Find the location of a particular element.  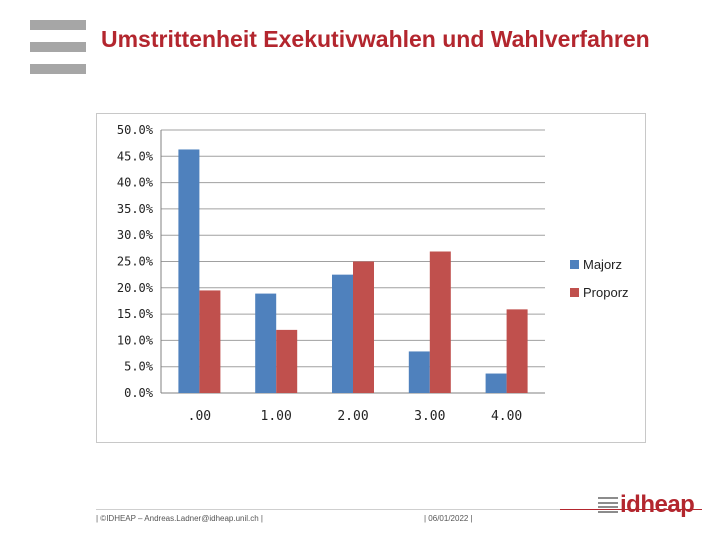

x-axis-ticks: .00 1.00 2.00 3.00 4.00 is located at coordinates (355, 416).